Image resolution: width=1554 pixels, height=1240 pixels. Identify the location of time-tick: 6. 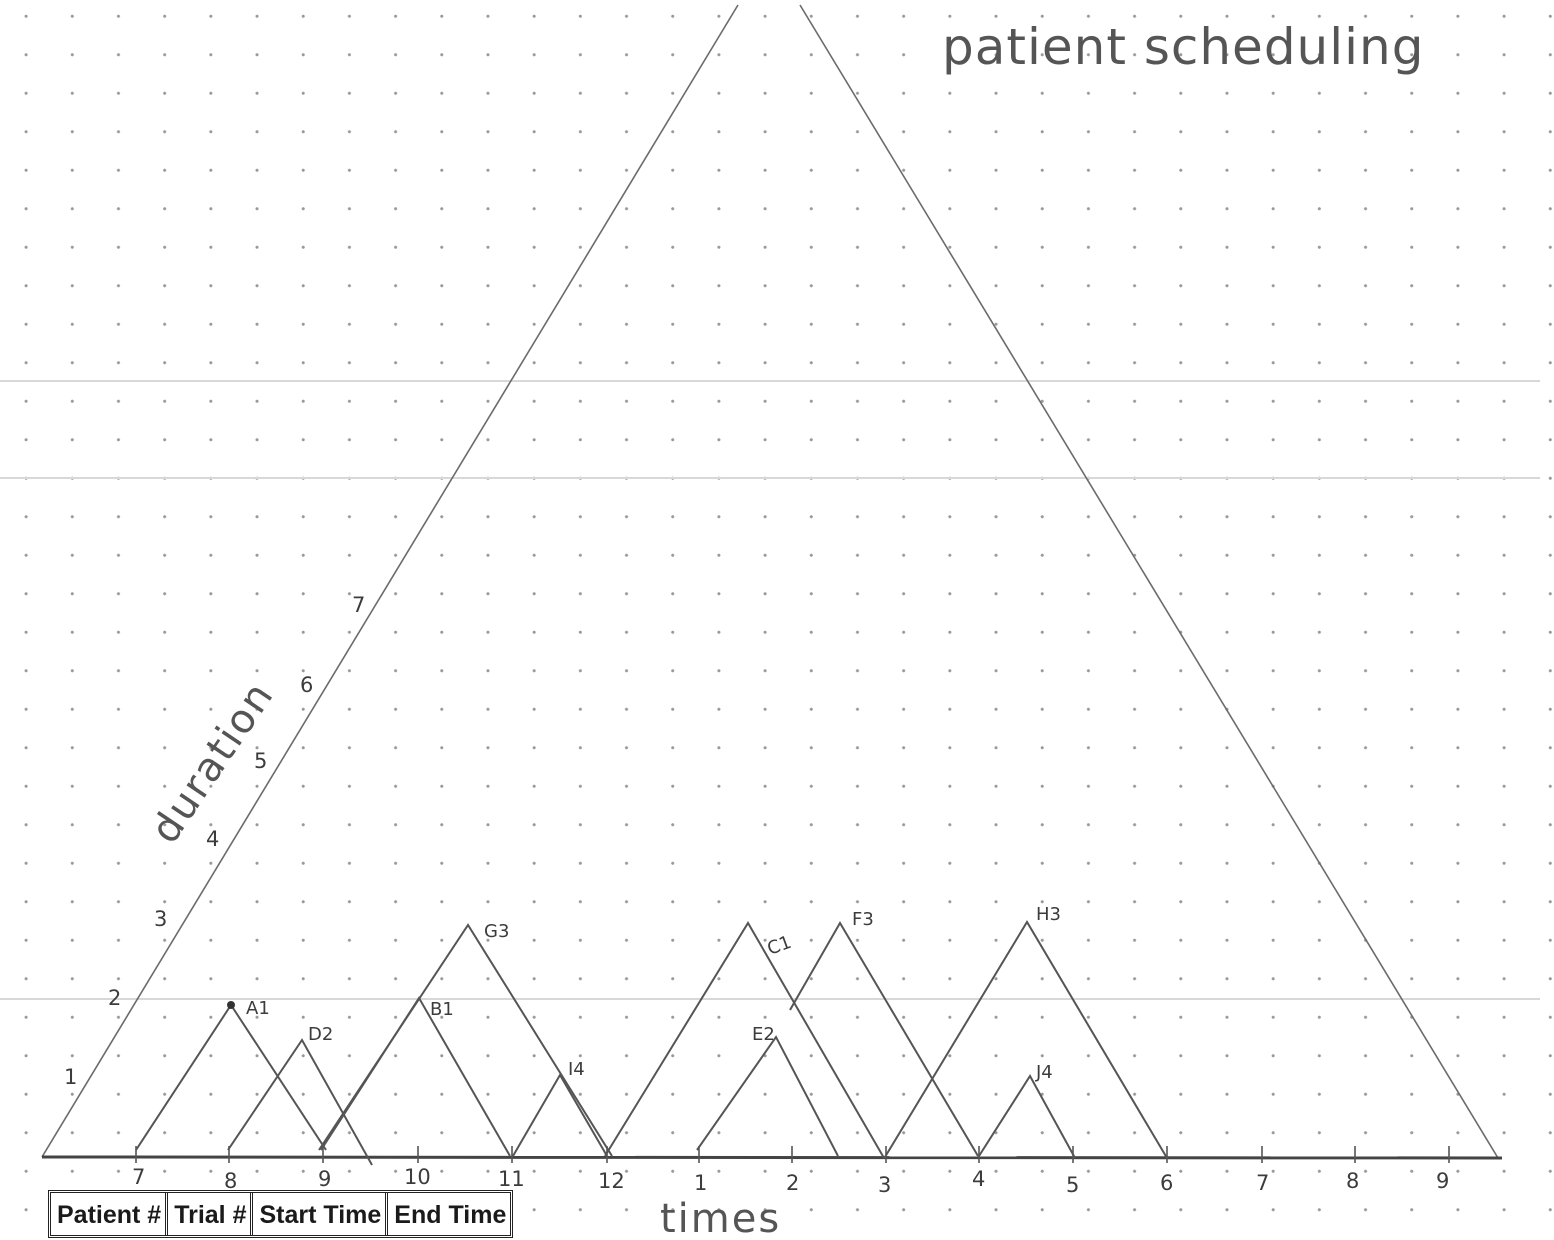
(1166, 1183).